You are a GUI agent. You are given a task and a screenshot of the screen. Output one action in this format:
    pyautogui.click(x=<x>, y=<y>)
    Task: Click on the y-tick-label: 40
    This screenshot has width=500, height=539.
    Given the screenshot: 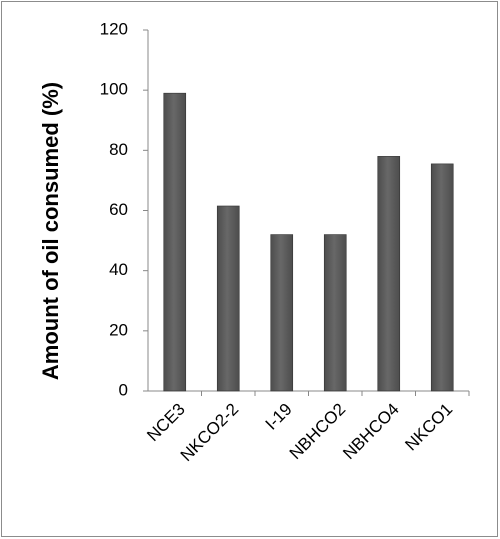 What is the action you would take?
    pyautogui.click(x=118, y=269)
    